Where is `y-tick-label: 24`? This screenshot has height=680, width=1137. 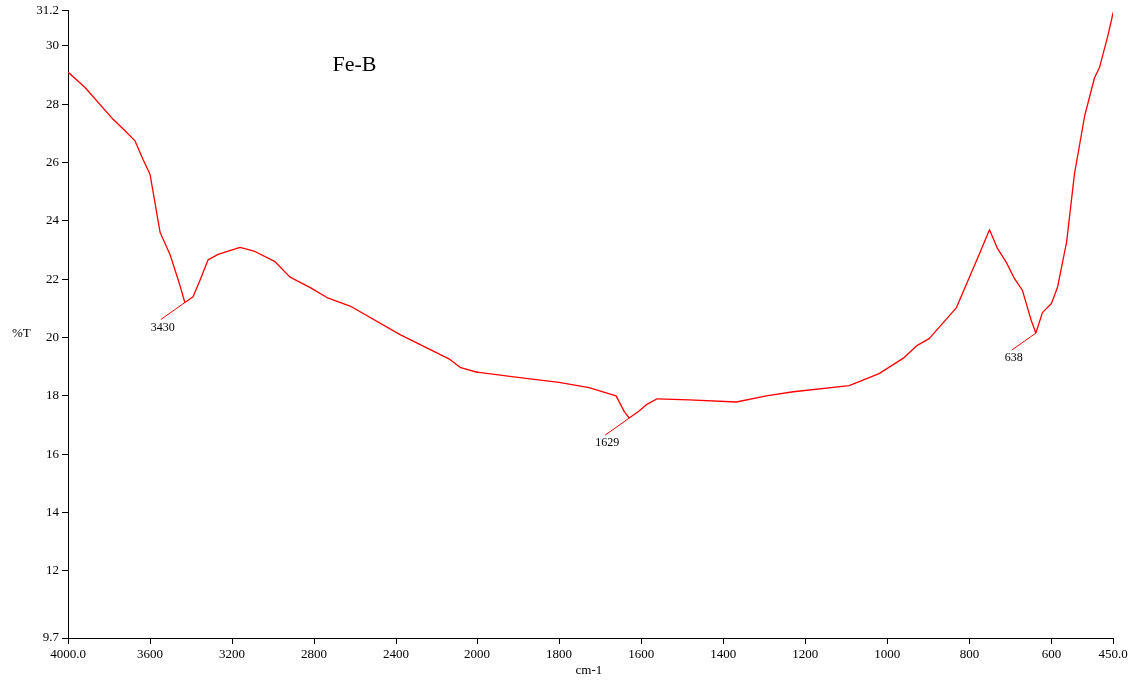
y-tick-label: 24 is located at coordinates (53, 220).